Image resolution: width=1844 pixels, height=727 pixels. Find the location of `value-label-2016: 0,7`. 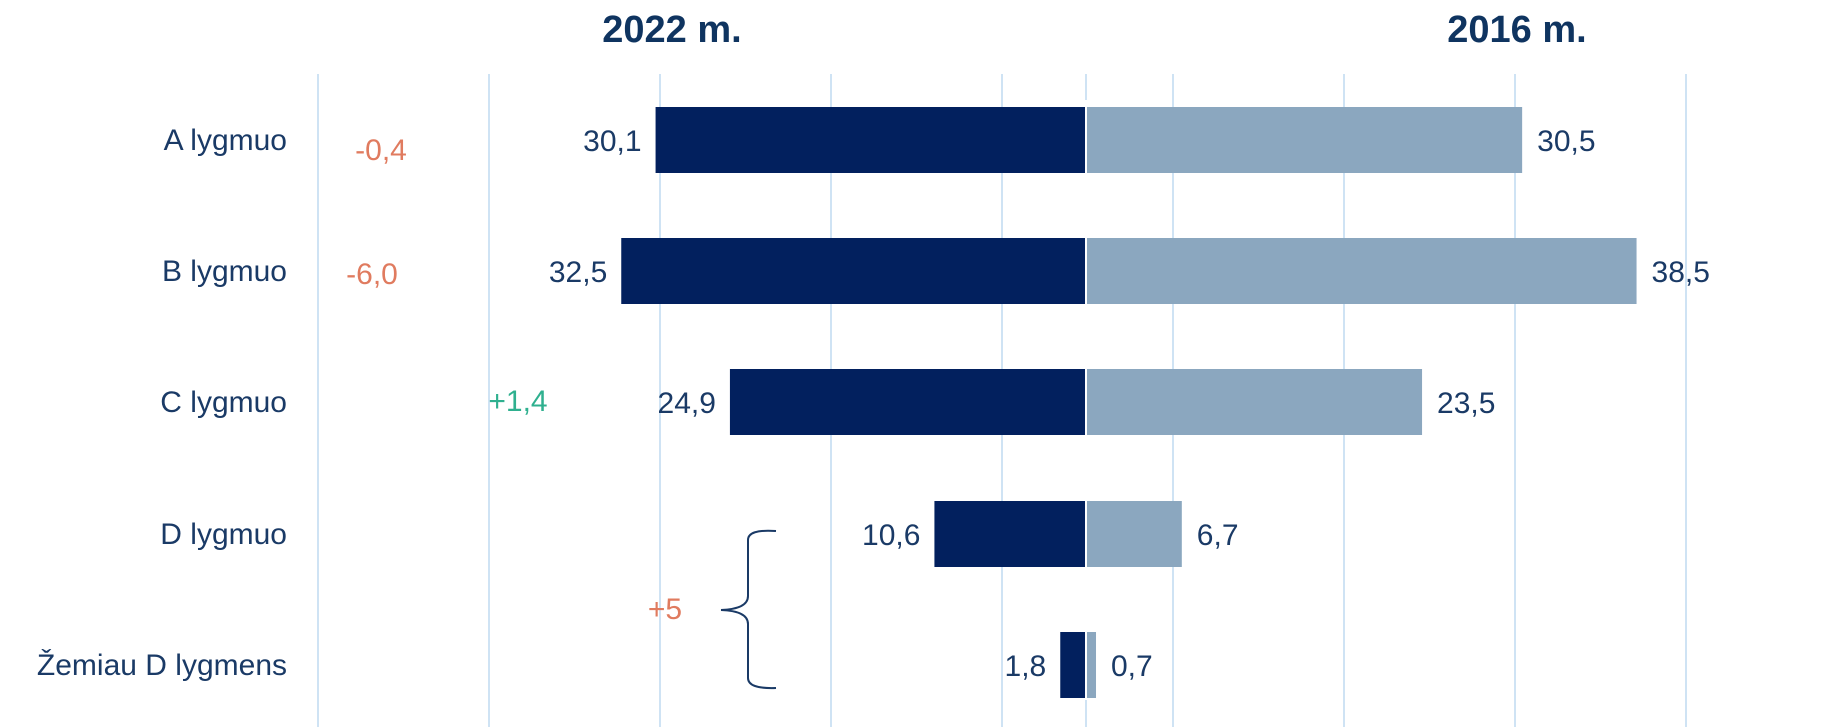

value-label-2016: 0,7 is located at coordinates (1132, 666).